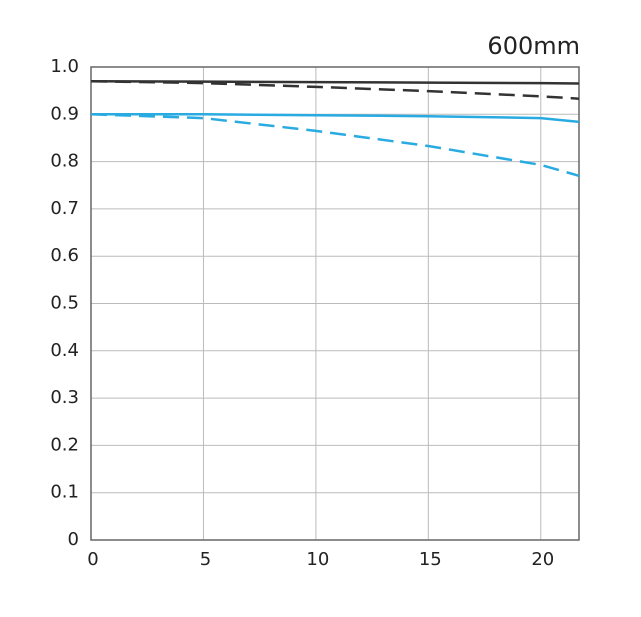 Image resolution: width=641 pixels, height=617 pixels. I want to click on x-tick-label: 20, so click(542, 559).